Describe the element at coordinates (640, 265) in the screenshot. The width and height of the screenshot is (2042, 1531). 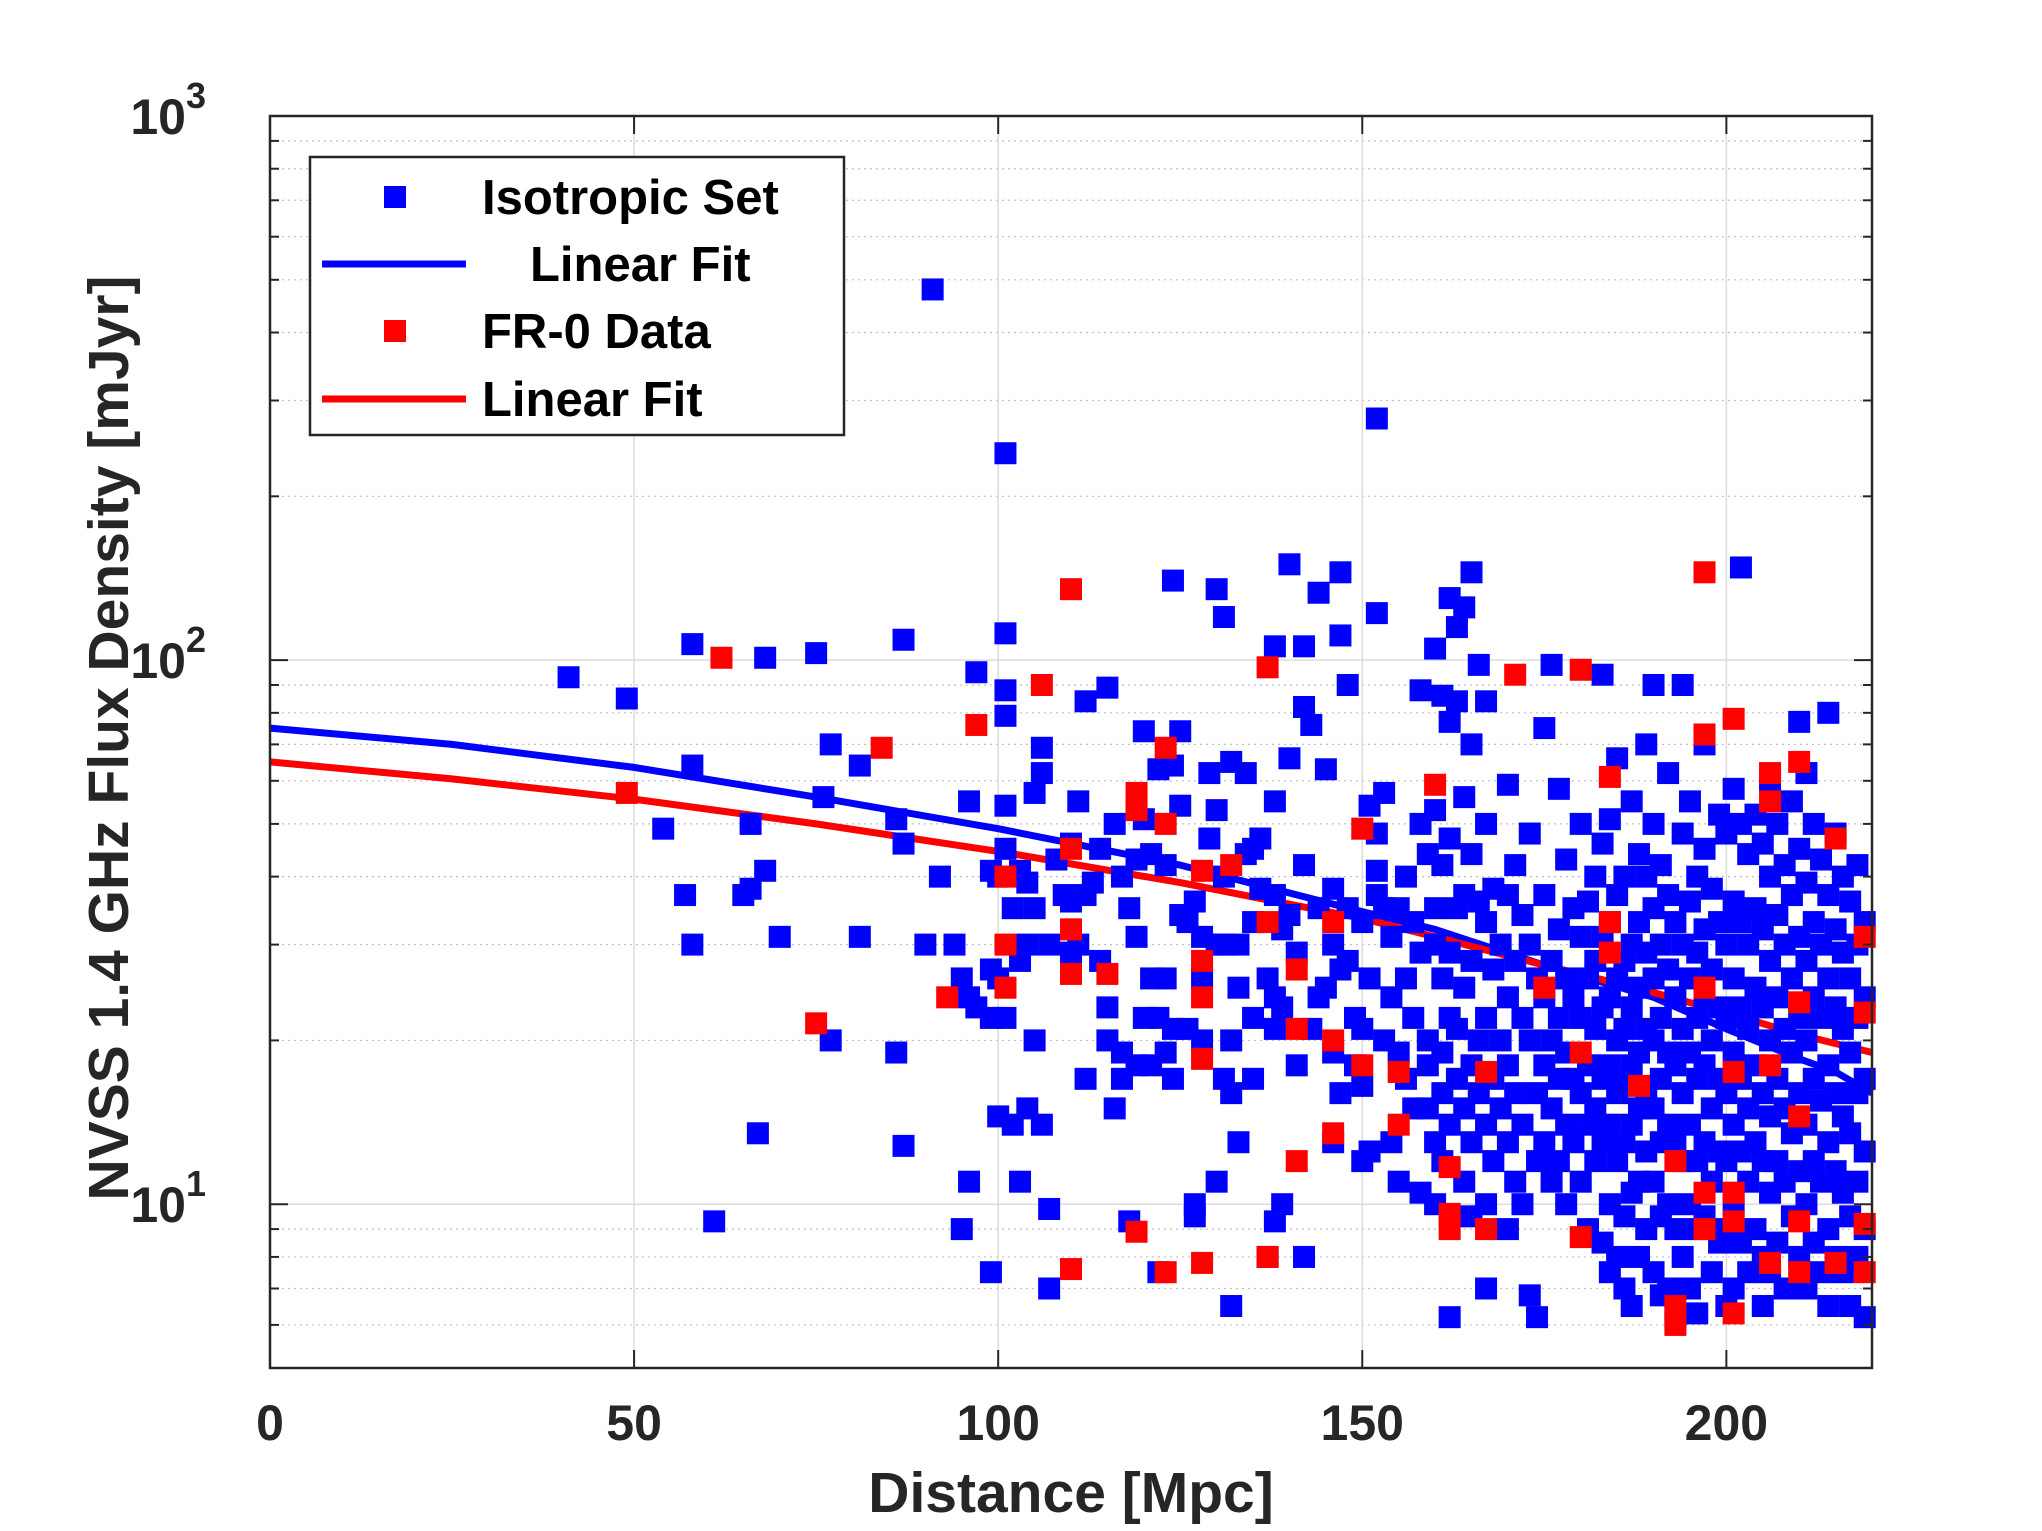
I see `legend-label: Linear Fit` at that location.